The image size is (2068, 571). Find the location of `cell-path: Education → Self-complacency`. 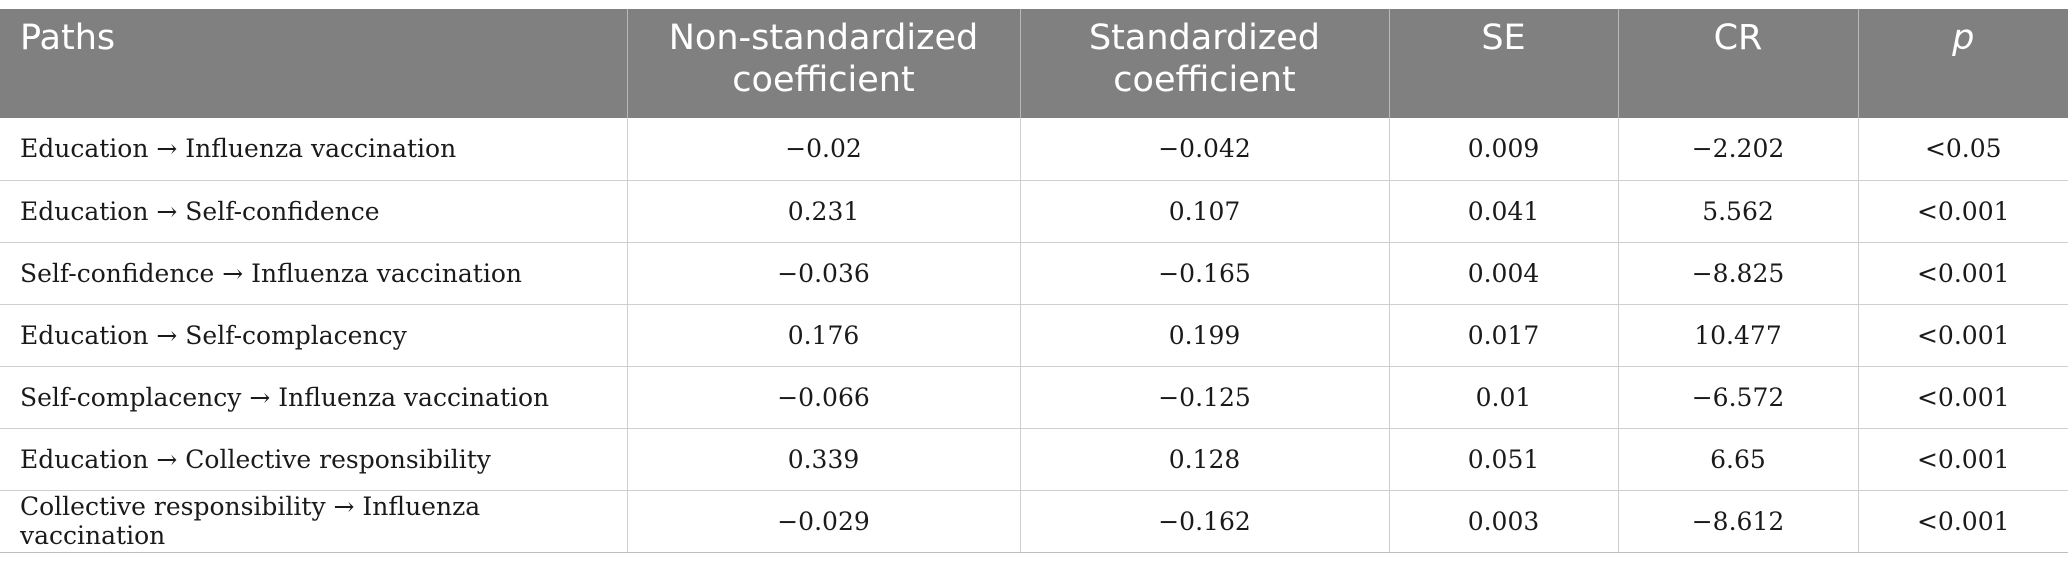

cell-path: Education → Self-complacency is located at coordinates (313, 335).